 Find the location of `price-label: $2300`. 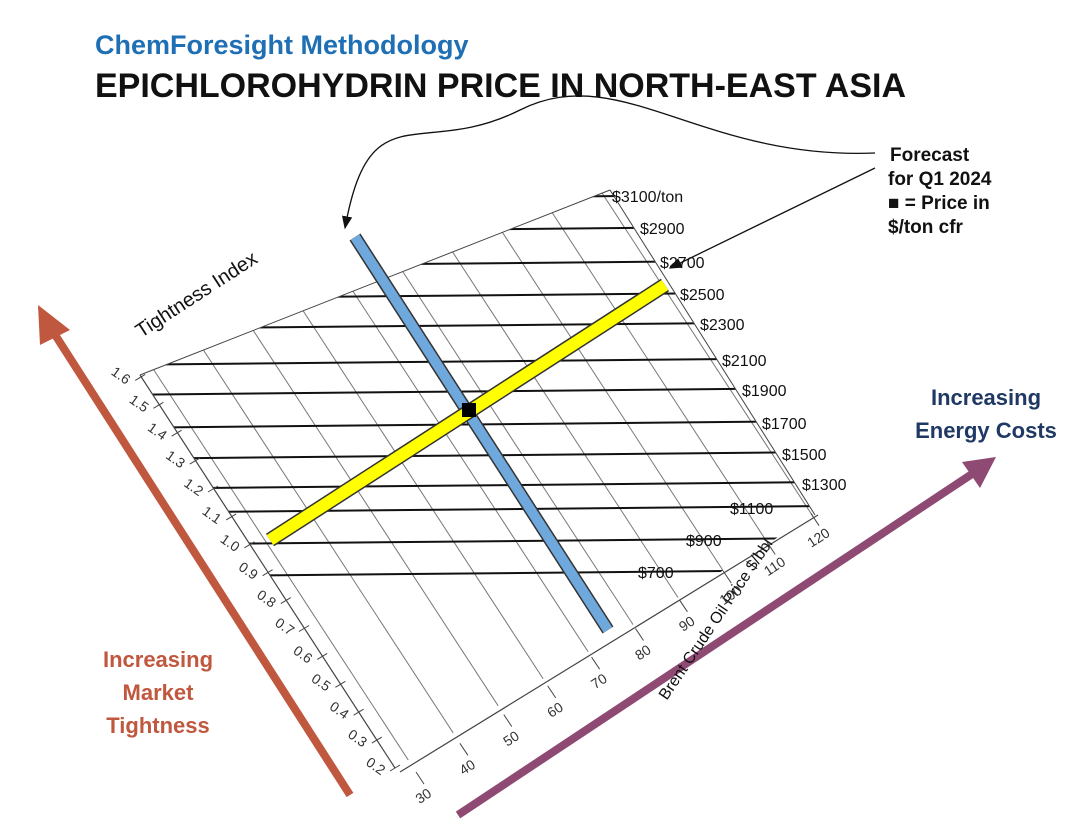

price-label: $2300 is located at coordinates (722, 325).